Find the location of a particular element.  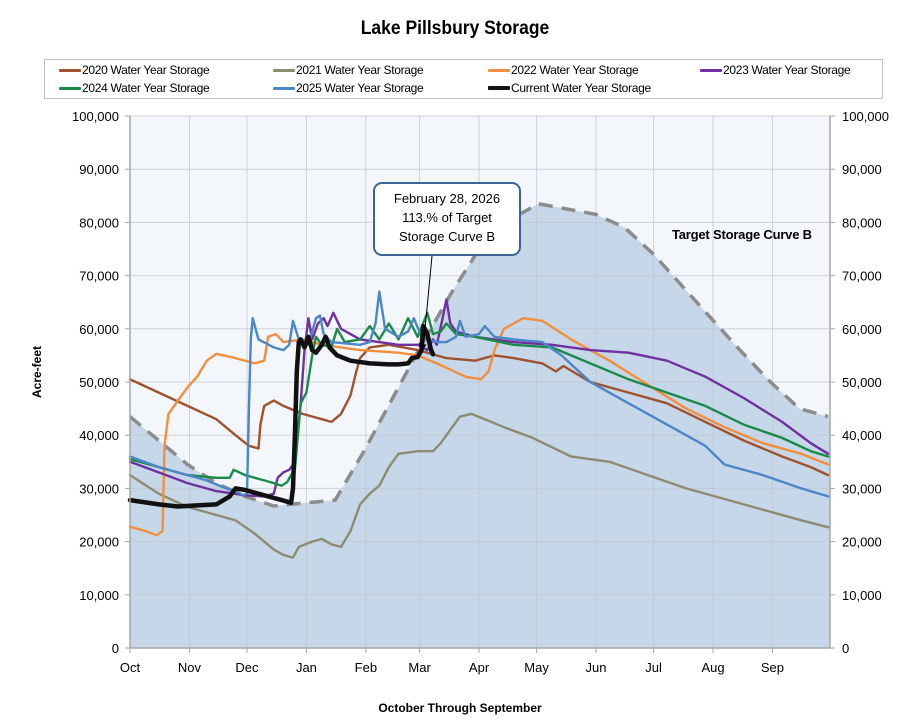

y-tick-label-left: 40,000 is located at coordinates (99, 435).